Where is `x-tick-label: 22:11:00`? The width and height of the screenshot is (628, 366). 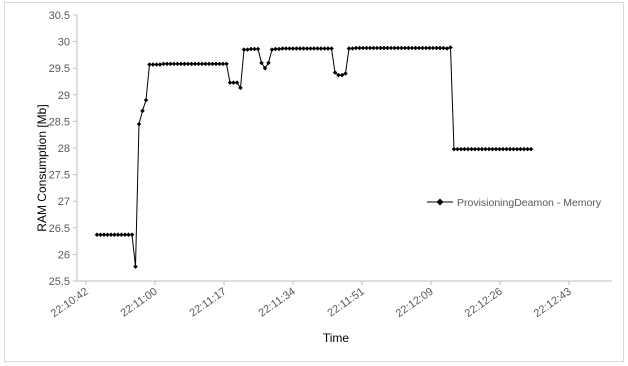
x-tick-label: 22:11:00 is located at coordinates (138, 303).